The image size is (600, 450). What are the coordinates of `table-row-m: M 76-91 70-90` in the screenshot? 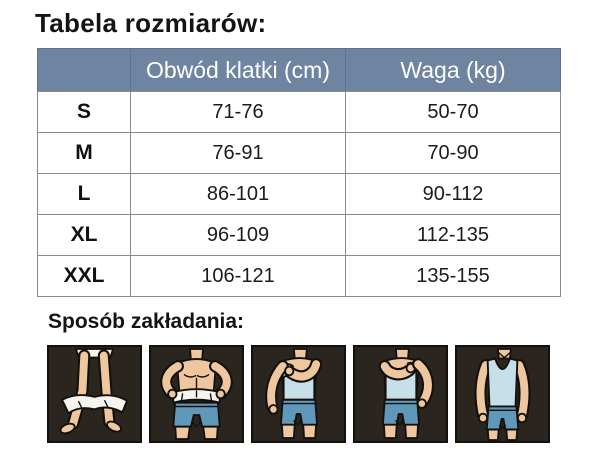 It's located at (299, 153).